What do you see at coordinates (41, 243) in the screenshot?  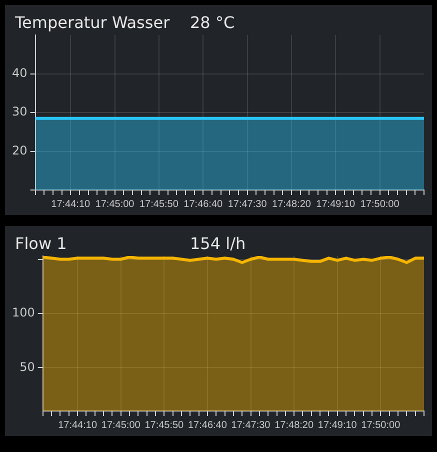 I see `chart-title: Flow 1` at bounding box center [41, 243].